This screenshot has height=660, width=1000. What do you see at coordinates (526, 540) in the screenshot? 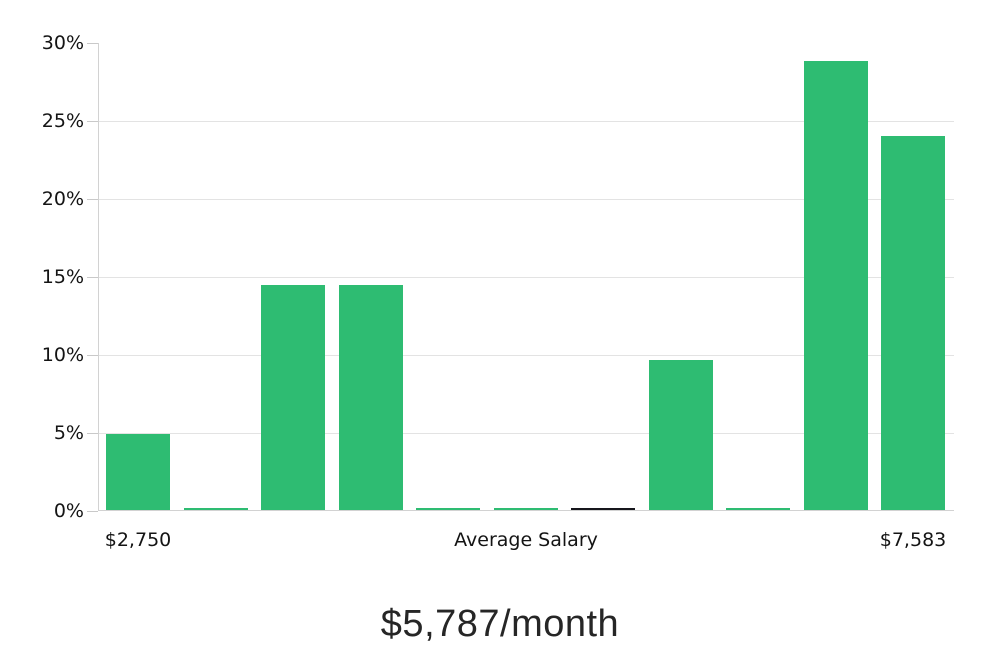
I see `x-axis-tick-label: Average Salary` at bounding box center [526, 540].